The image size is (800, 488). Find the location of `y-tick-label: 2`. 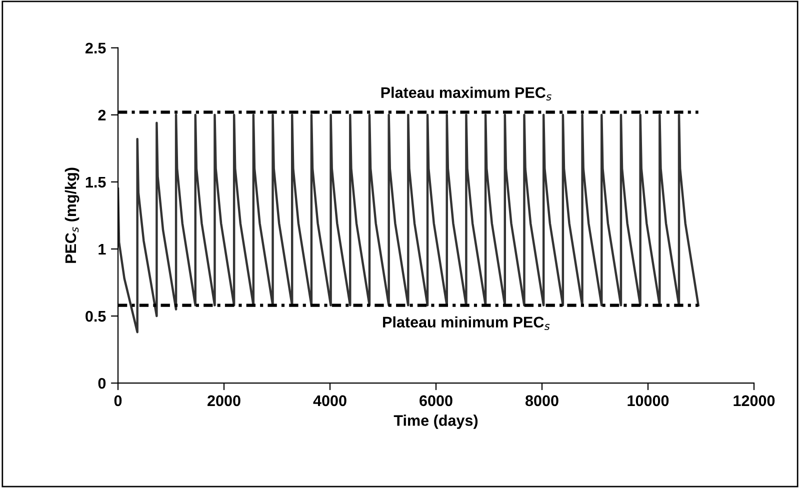

y-tick-label: 2 is located at coordinates (102, 115).